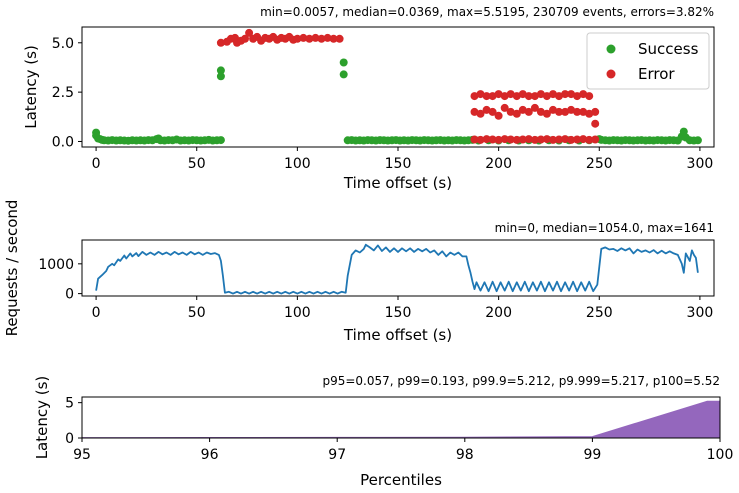 The image size is (739, 493). Describe the element at coordinates (69, 404) in the screenshot. I see `y-tick-label: 5` at that location.